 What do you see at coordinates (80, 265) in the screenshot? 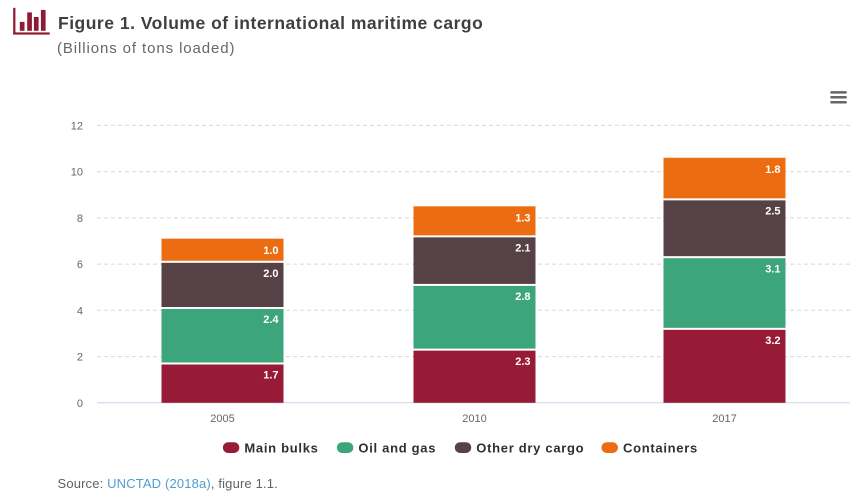
I see `svg-text: 6` at bounding box center [80, 265].